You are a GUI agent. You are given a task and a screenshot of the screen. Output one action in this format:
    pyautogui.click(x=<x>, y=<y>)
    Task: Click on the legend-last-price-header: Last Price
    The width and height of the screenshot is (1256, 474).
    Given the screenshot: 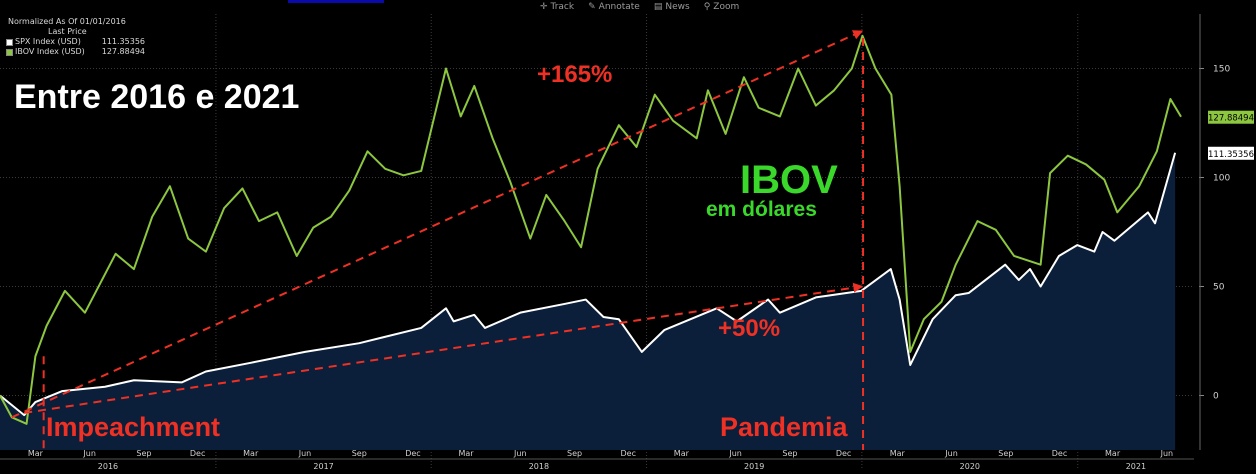 What is the action you would take?
    pyautogui.click(x=67, y=31)
    